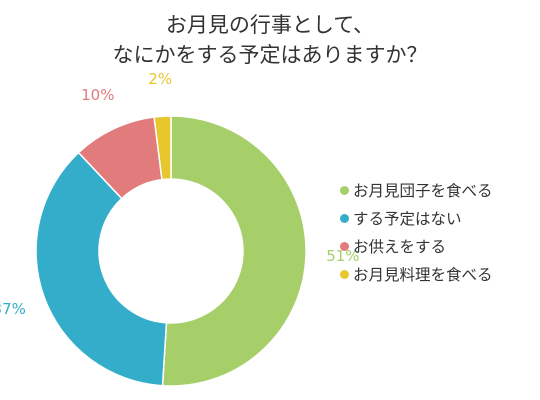  What do you see at coordinates (342, 256) in the screenshot?
I see `slice-percent-label: 51%` at bounding box center [342, 256].